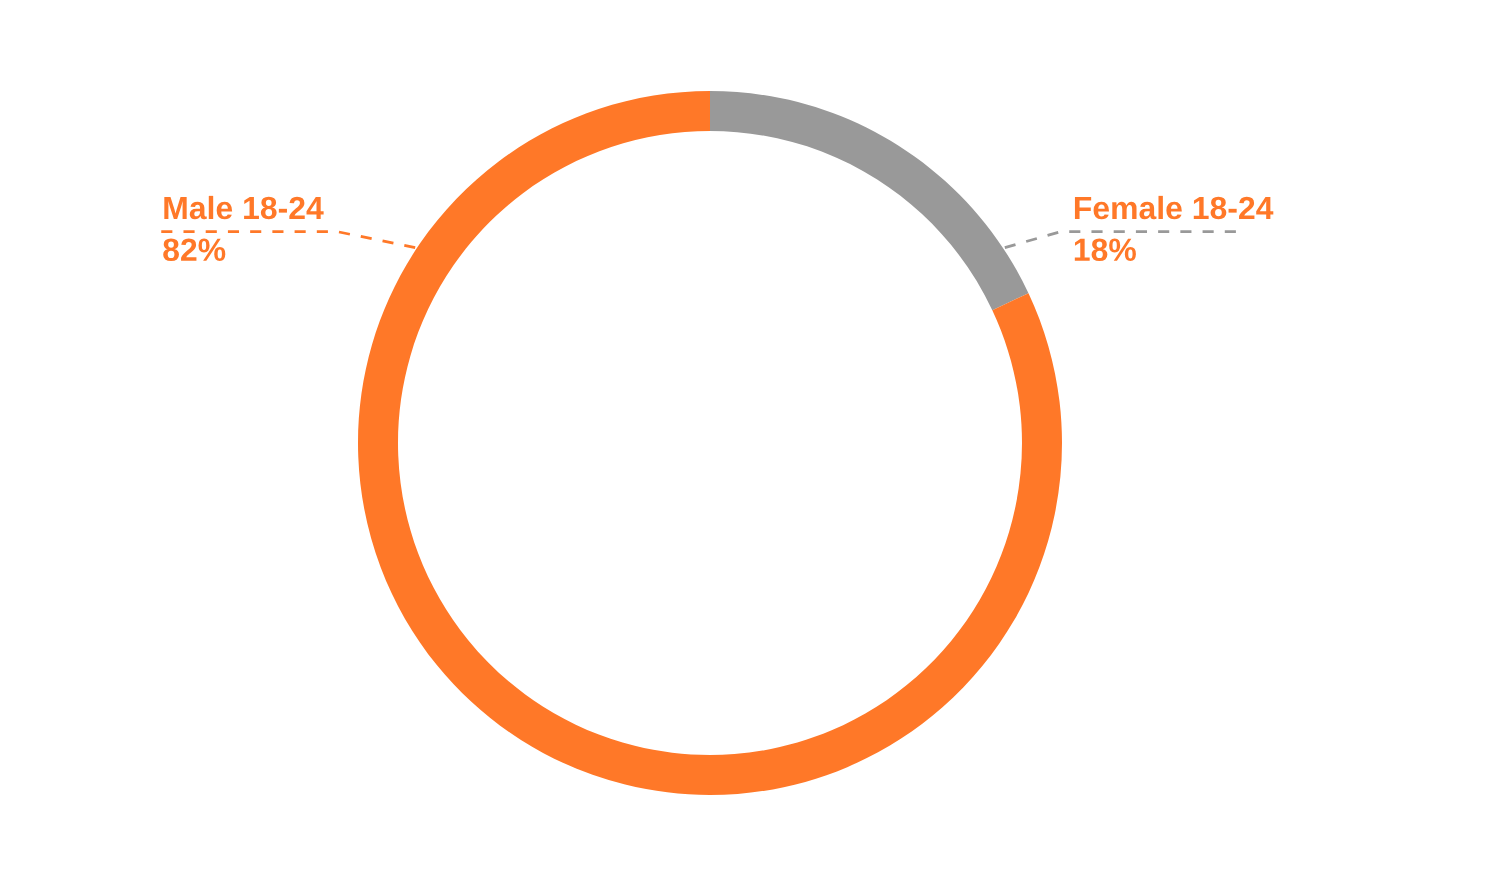 The image size is (1497, 886). Describe the element at coordinates (869, 201) in the screenshot. I see `donut-slice` at that location.